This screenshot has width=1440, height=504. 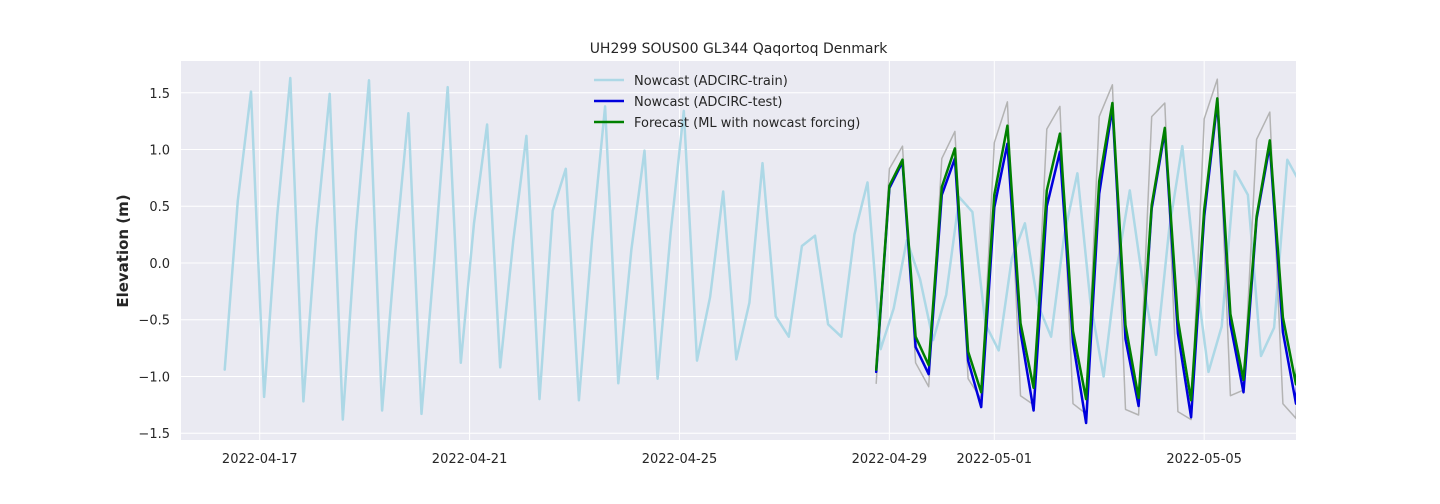 What do you see at coordinates (123, 250) in the screenshot?
I see `y-axis-label: Elevation (m)` at bounding box center [123, 250].